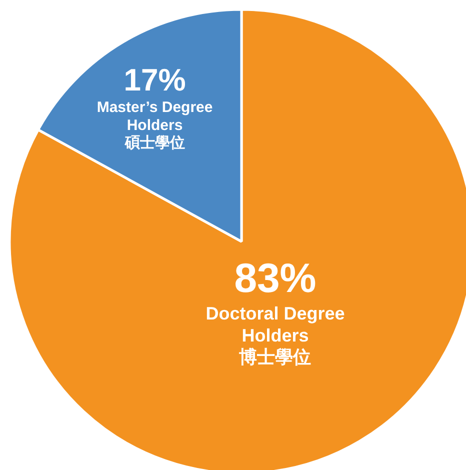  What do you see at coordinates (275, 336) in the screenshot?
I see `slice-label: Doctoral Degree Holders 博士學位` at bounding box center [275, 336].